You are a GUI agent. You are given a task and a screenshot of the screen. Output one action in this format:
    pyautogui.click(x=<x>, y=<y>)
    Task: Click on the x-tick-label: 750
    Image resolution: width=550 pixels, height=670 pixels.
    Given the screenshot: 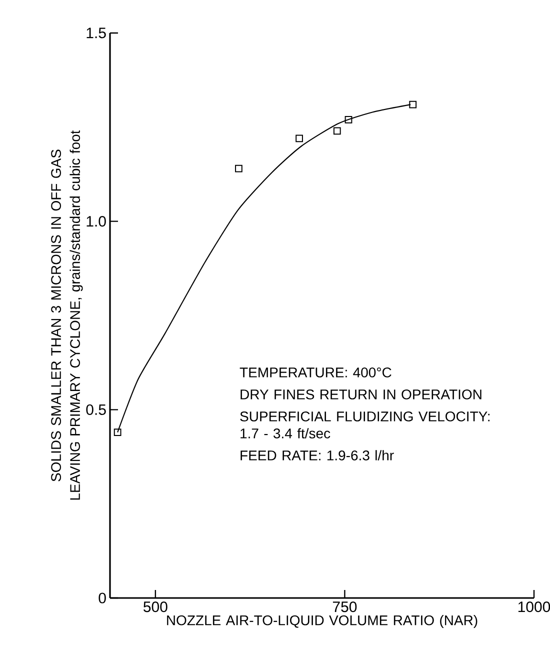 What is the action you would take?
    pyautogui.click(x=344, y=607)
    